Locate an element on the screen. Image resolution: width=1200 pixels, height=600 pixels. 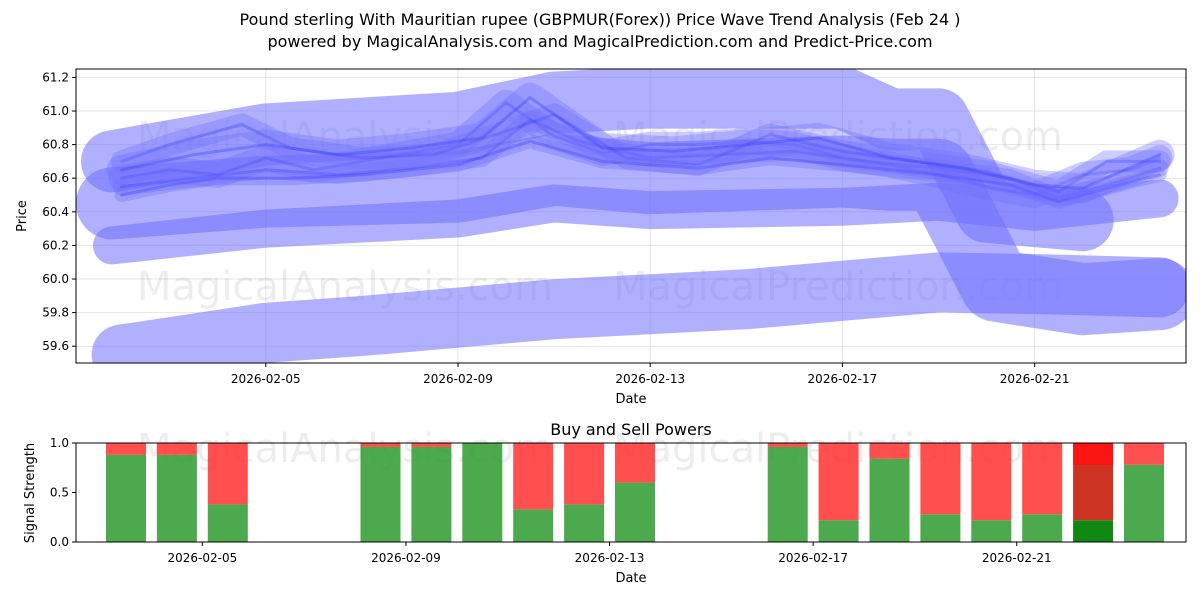
price-y-tick-label: 61.0 is located at coordinates (55, 111).